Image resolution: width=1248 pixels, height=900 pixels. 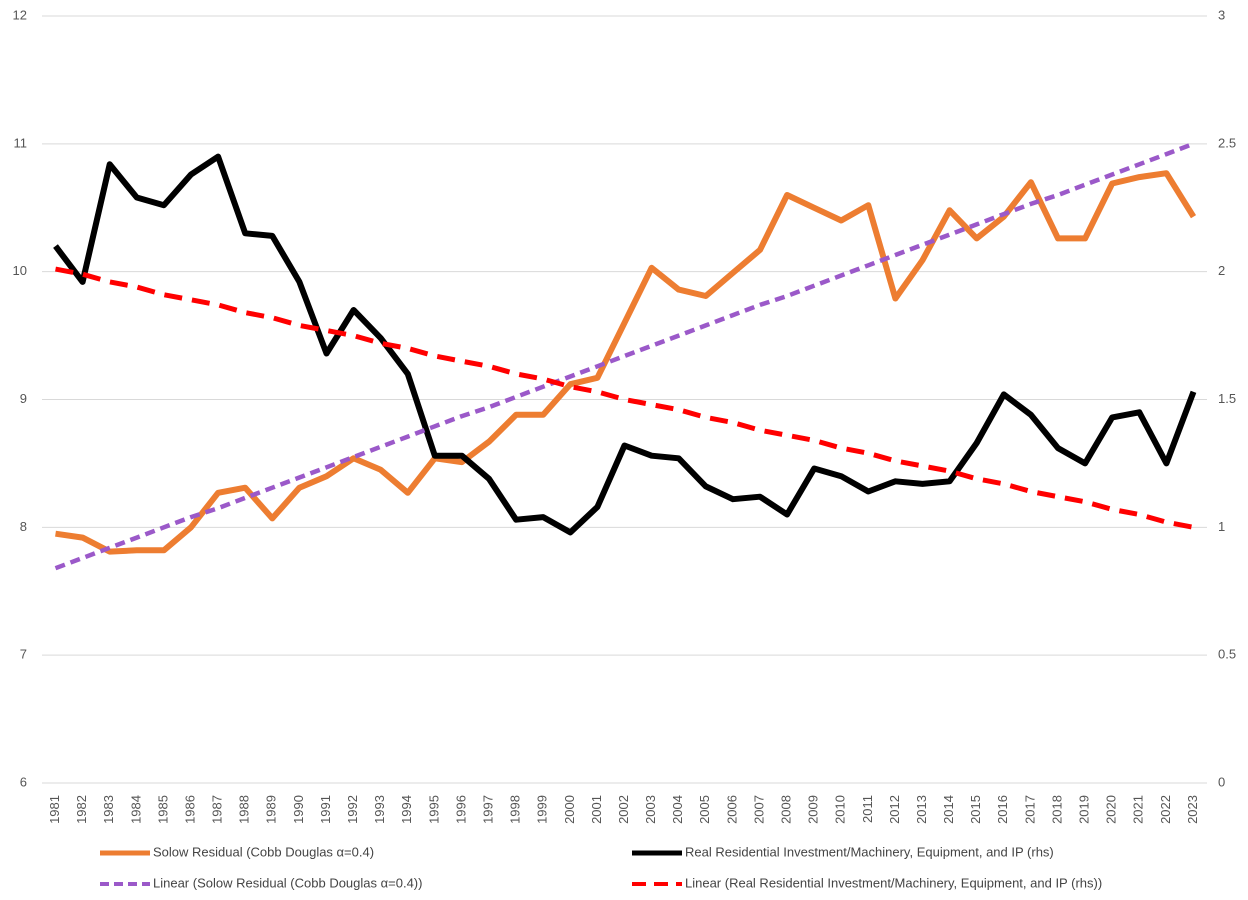 What do you see at coordinates (1165, 809) in the screenshot?
I see `x-tick-label: 2022` at bounding box center [1165, 809].